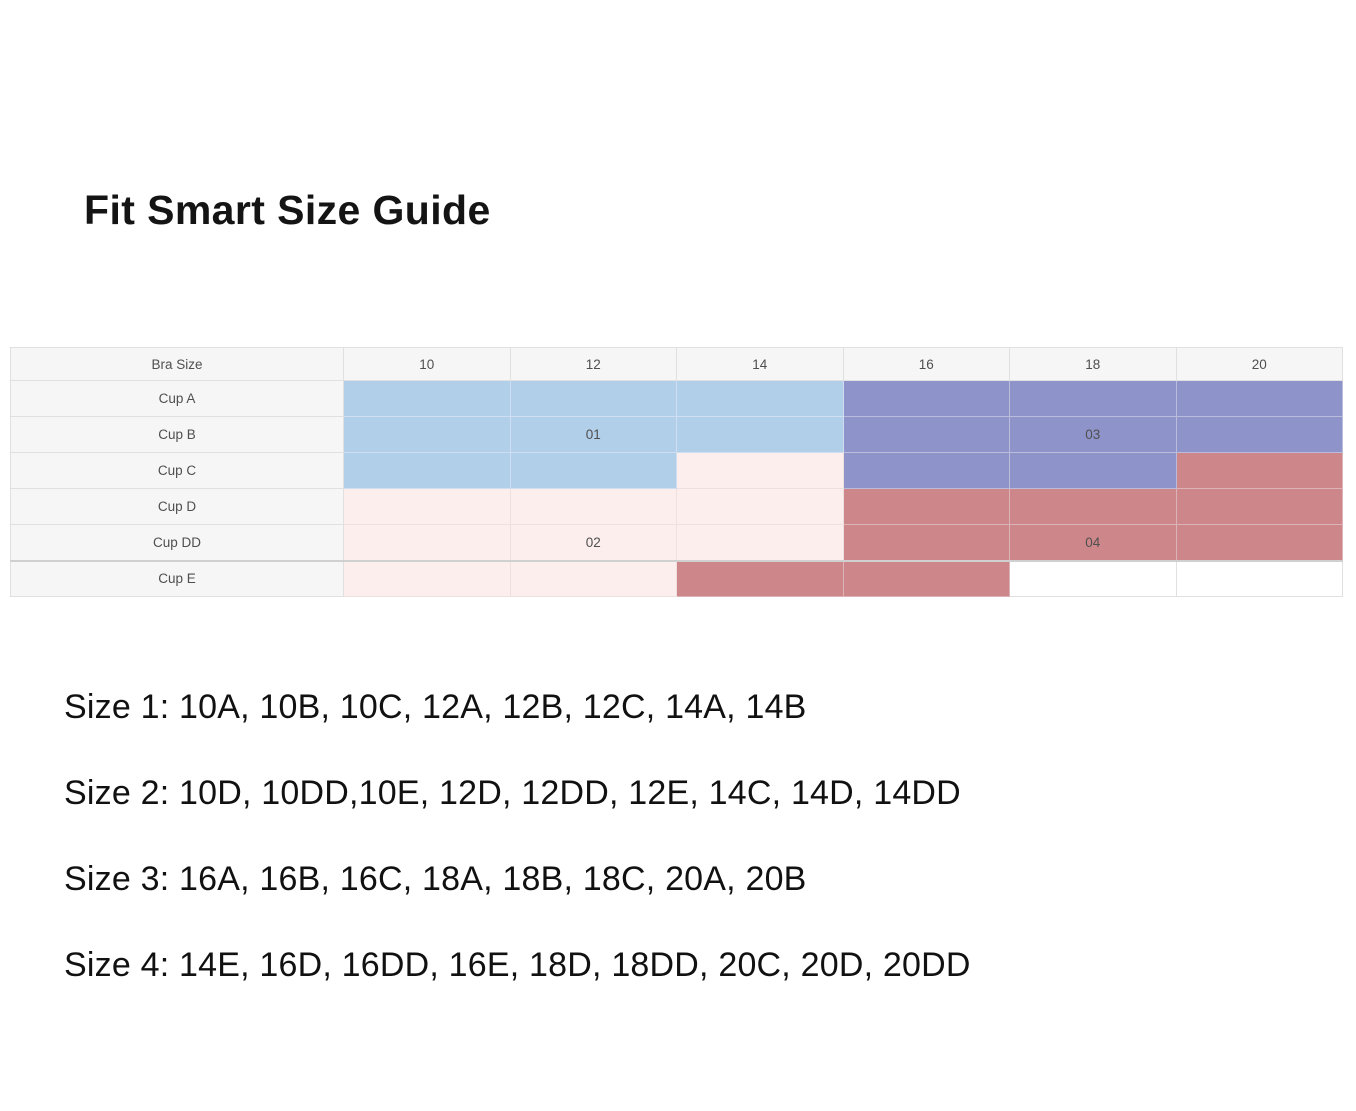  Describe the element at coordinates (177, 506) in the screenshot. I see `row-label: Cup D` at that location.